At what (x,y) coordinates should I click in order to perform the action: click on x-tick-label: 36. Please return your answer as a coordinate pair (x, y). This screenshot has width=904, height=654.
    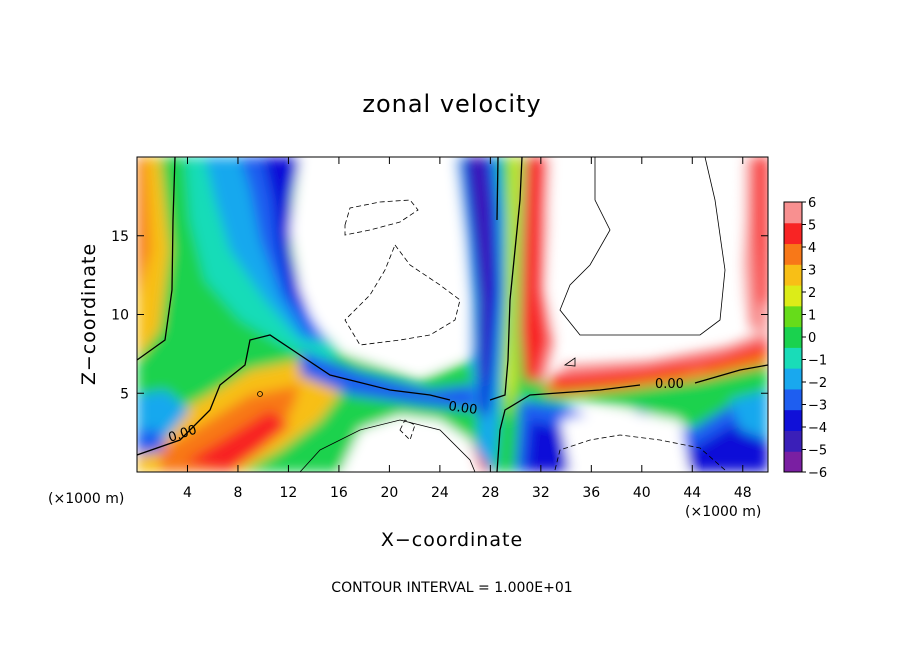
    Looking at the image, I should click on (591, 493).